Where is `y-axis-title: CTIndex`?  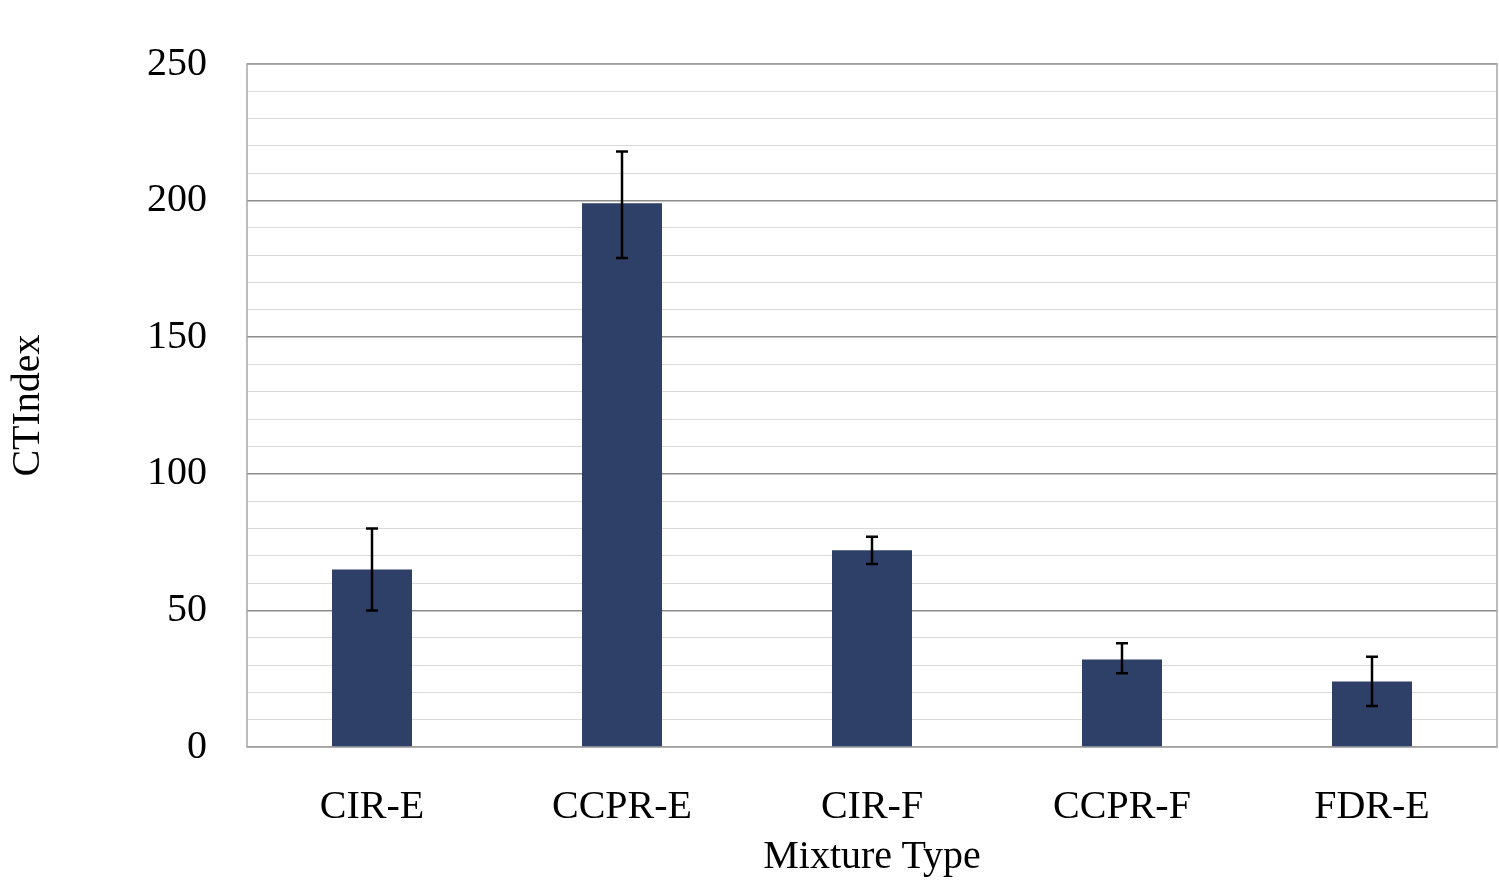
y-axis-title: CTIndex is located at coordinates (25, 405).